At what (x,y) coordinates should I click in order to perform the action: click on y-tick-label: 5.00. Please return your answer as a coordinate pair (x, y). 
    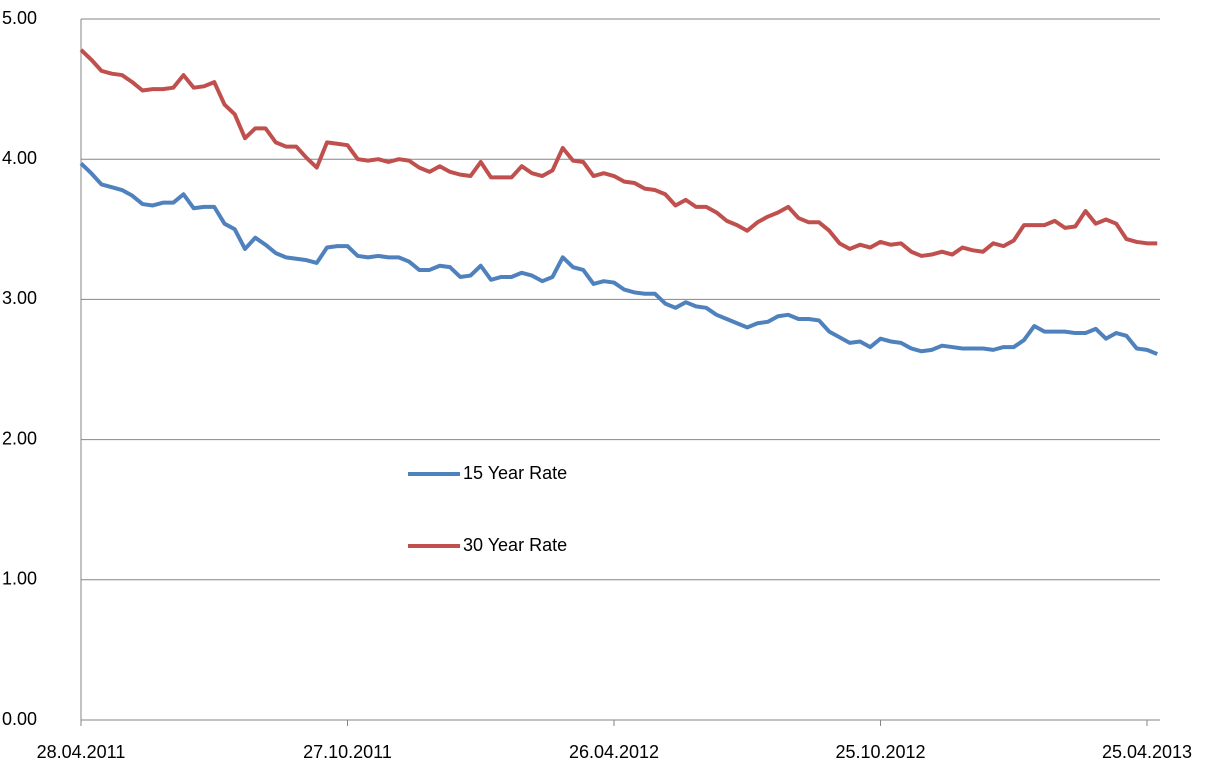
    Looking at the image, I should click on (19, 18).